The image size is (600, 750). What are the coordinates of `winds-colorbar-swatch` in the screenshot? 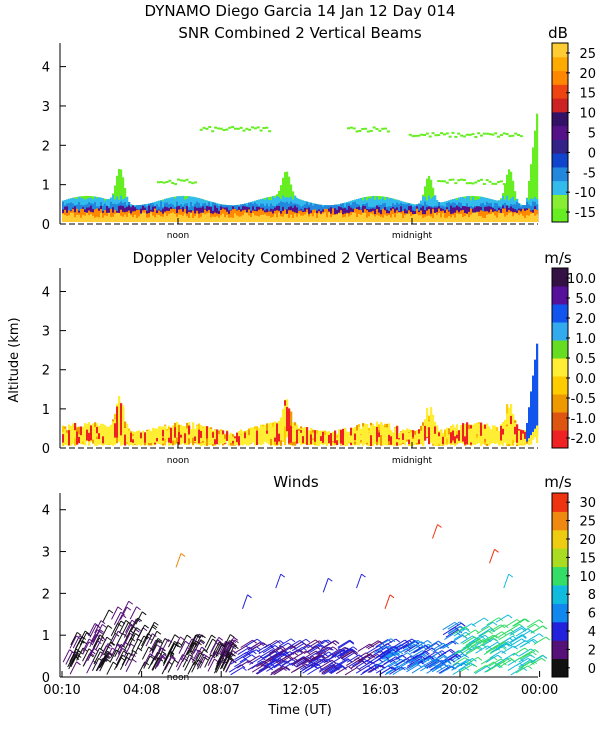 It's located at (560, 650).